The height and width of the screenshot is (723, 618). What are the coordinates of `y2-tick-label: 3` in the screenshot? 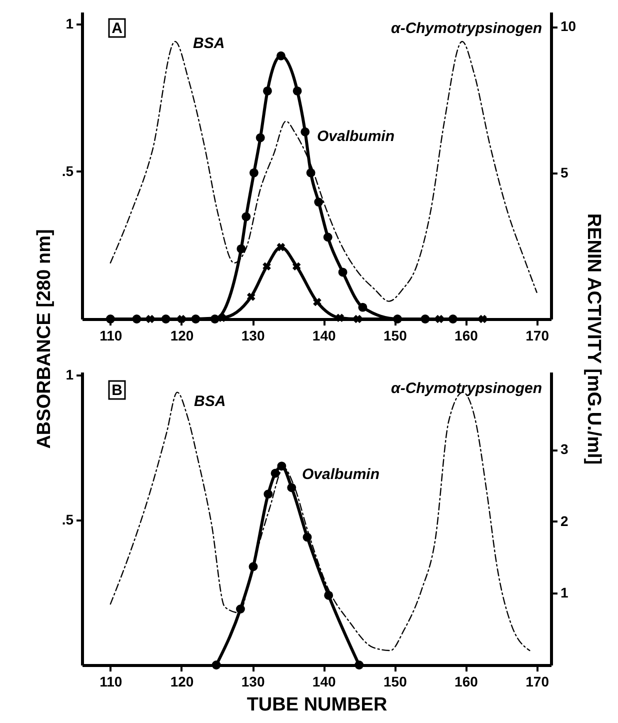 It's located at (564, 449).